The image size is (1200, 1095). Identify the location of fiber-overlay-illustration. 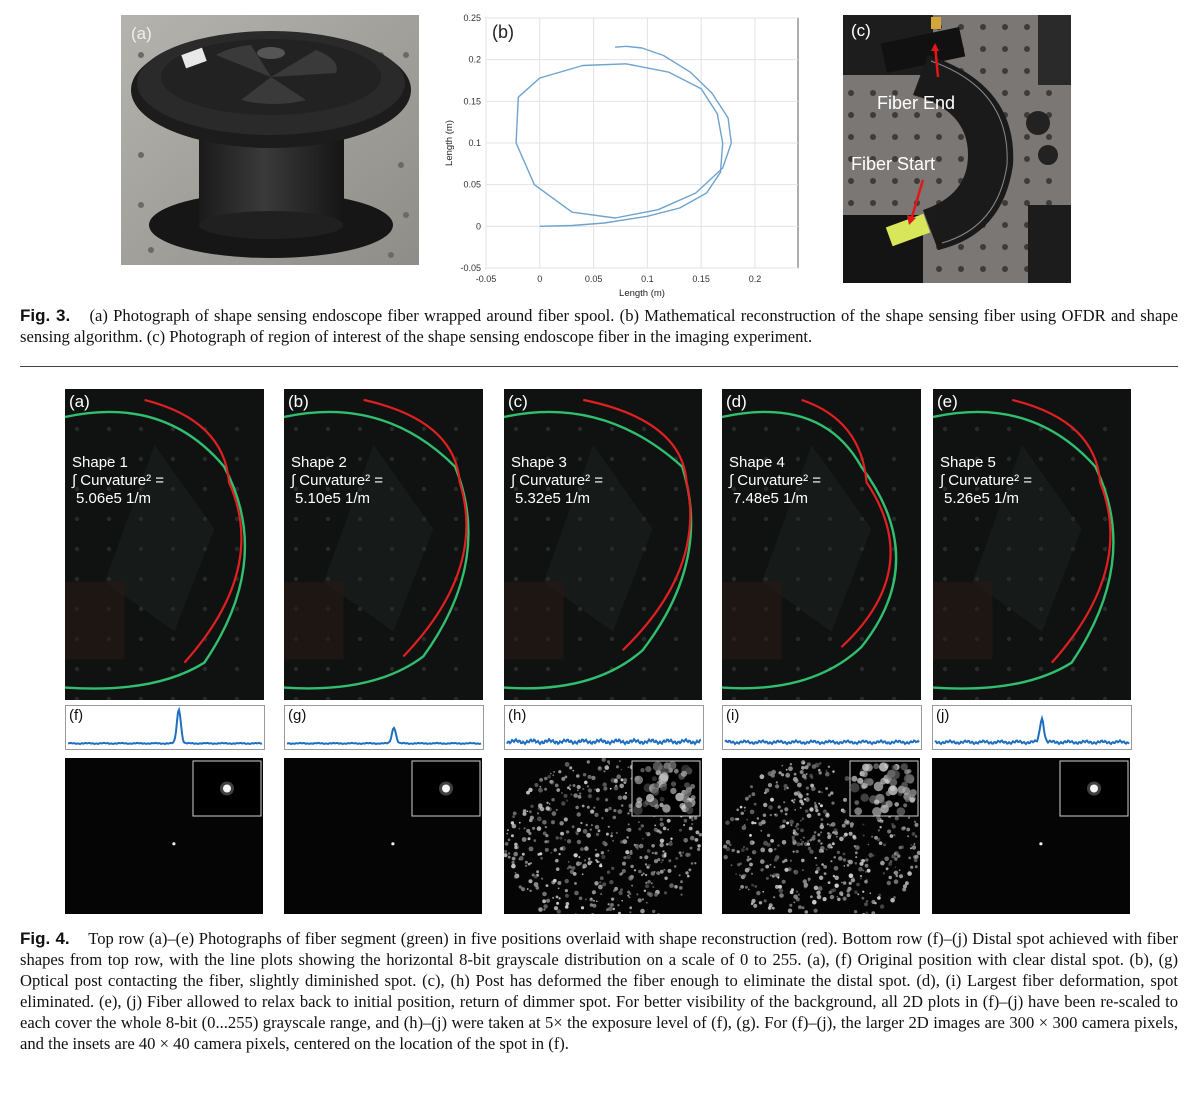
(383, 544).